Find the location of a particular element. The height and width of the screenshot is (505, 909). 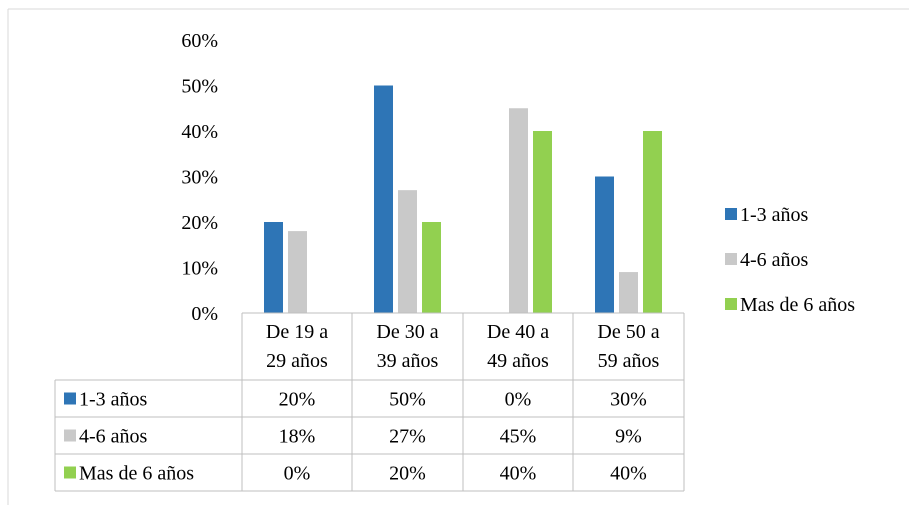

legend-label: 4-6 años is located at coordinates (774, 260).